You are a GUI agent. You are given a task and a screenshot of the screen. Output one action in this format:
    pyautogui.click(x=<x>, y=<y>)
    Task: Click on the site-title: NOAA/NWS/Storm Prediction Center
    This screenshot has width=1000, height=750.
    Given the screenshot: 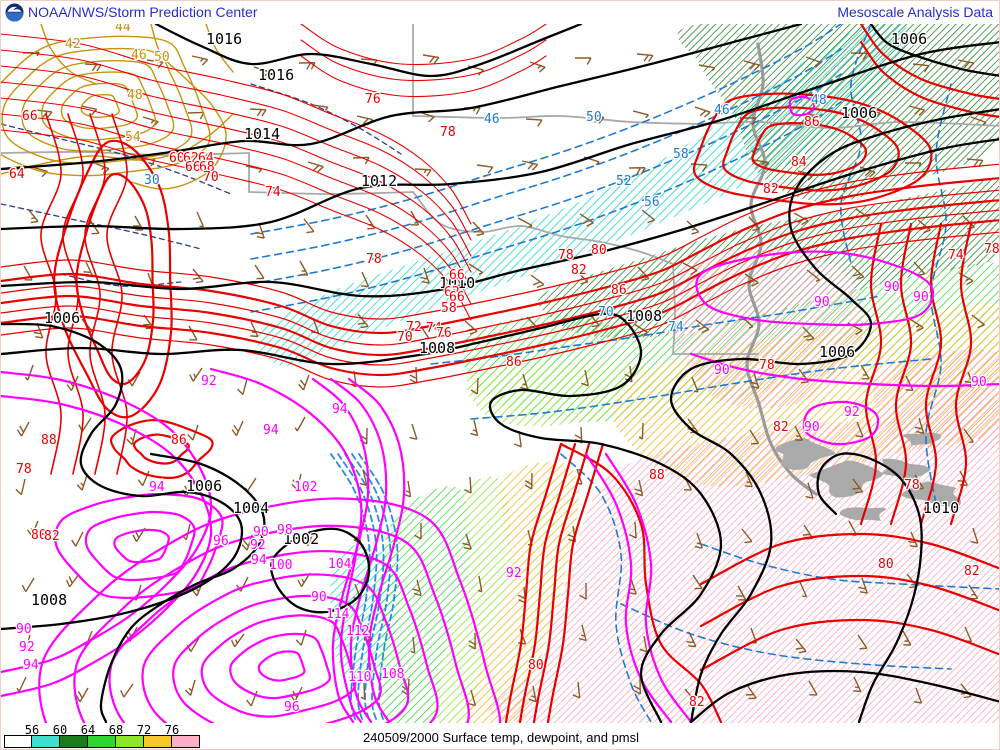 What is the action you would take?
    pyautogui.click(x=143, y=12)
    